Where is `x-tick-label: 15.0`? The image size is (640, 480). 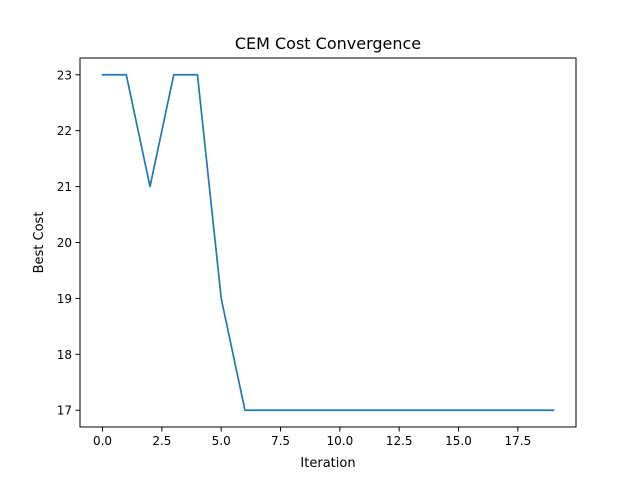
x-tick-label: 15.0 is located at coordinates (458, 441).